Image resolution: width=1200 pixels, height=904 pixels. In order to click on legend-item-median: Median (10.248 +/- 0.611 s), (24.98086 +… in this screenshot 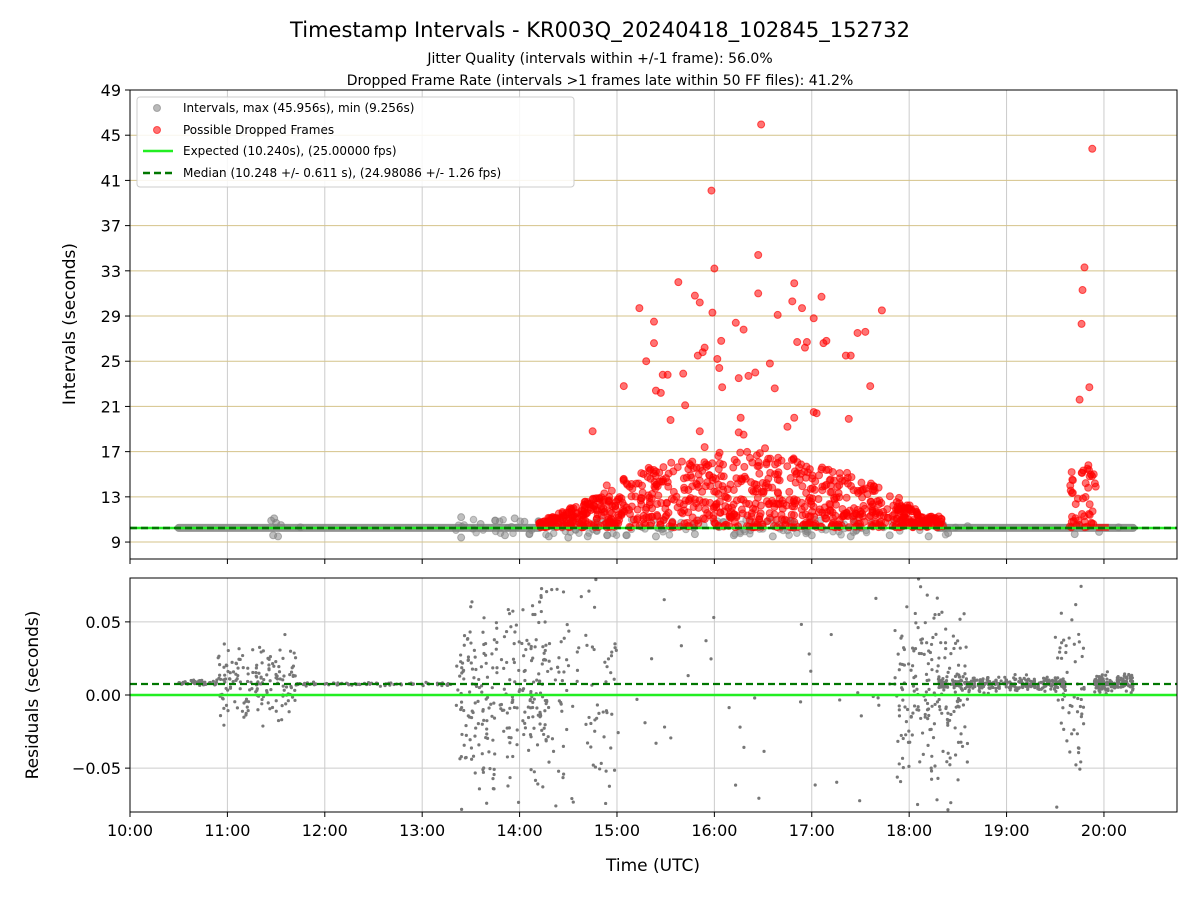, I will do `click(342, 173)`.